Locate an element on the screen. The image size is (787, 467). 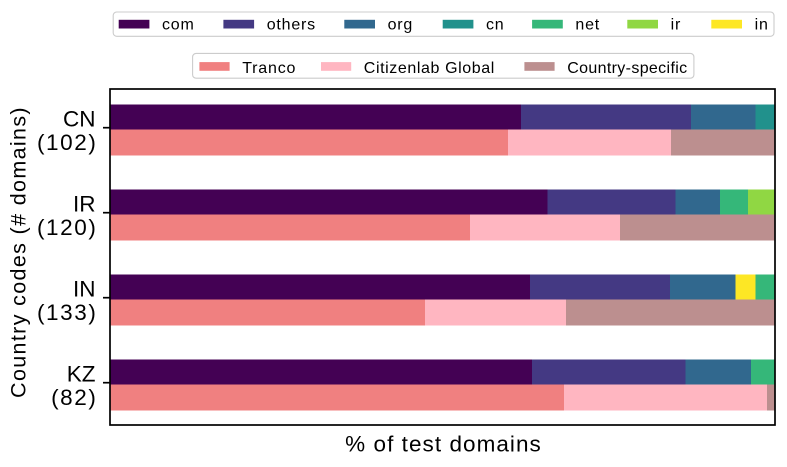
svg-text: Tranco is located at coordinates (269, 68).